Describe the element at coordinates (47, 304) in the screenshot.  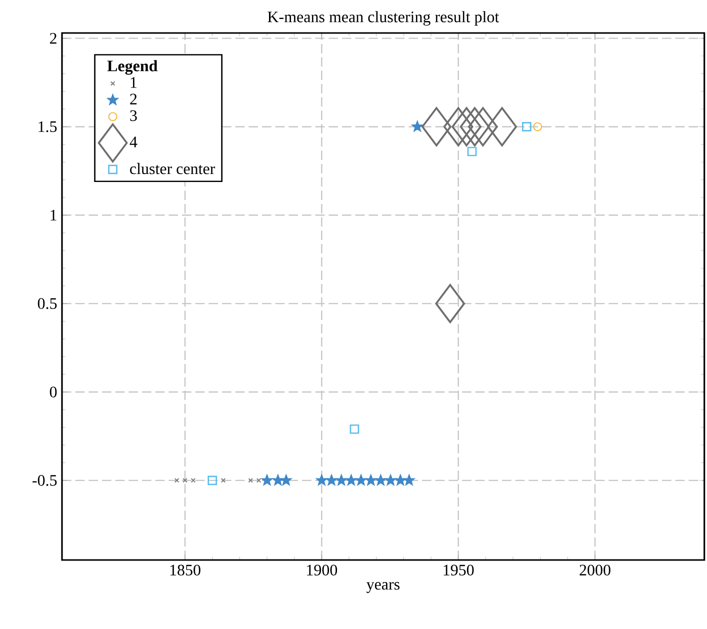
I see `y-tick-label: 0.5` at that location.